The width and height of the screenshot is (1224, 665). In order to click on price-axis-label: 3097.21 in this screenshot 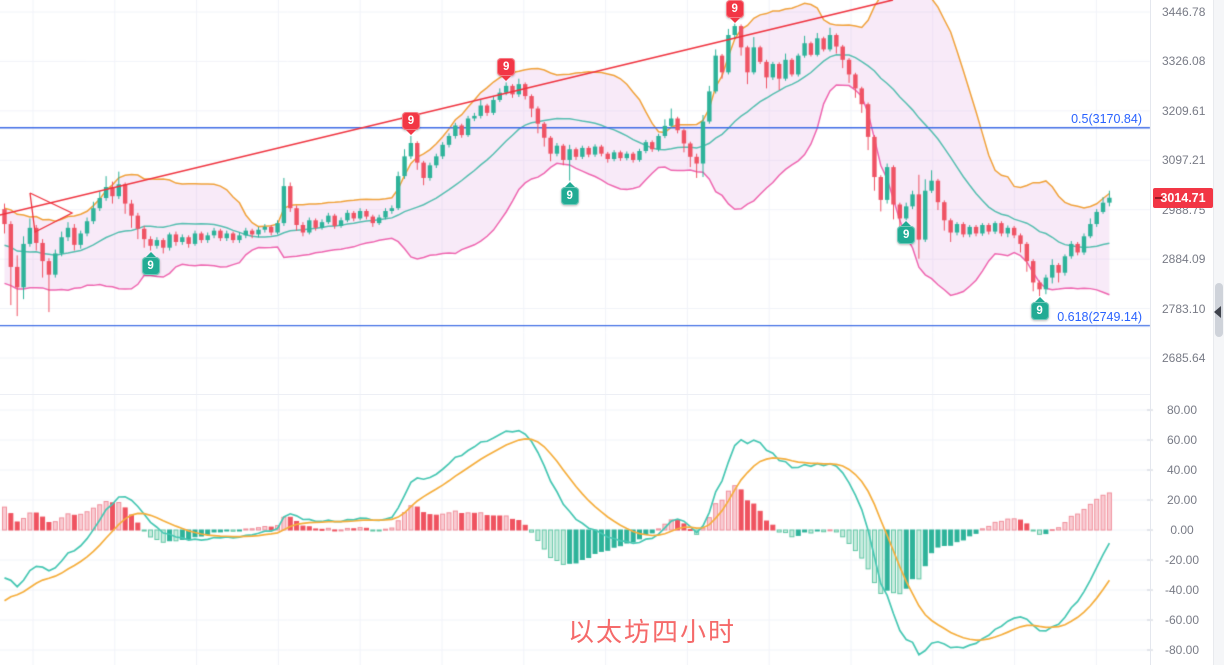, I will do `click(1184, 160)`.